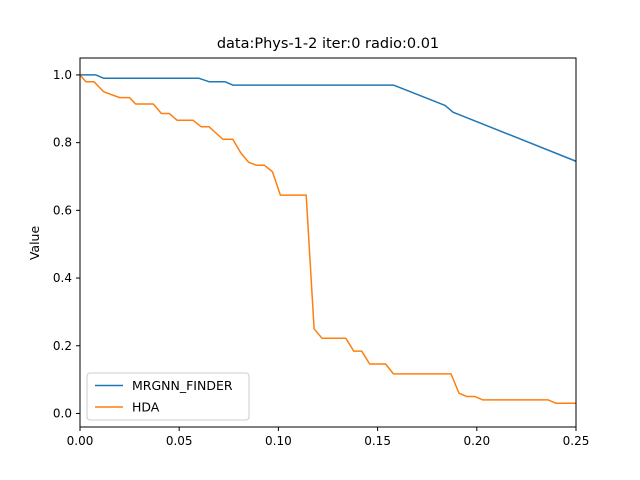  I want to click on legend-label-1: MRGNN_FINDER, so click(182, 385).